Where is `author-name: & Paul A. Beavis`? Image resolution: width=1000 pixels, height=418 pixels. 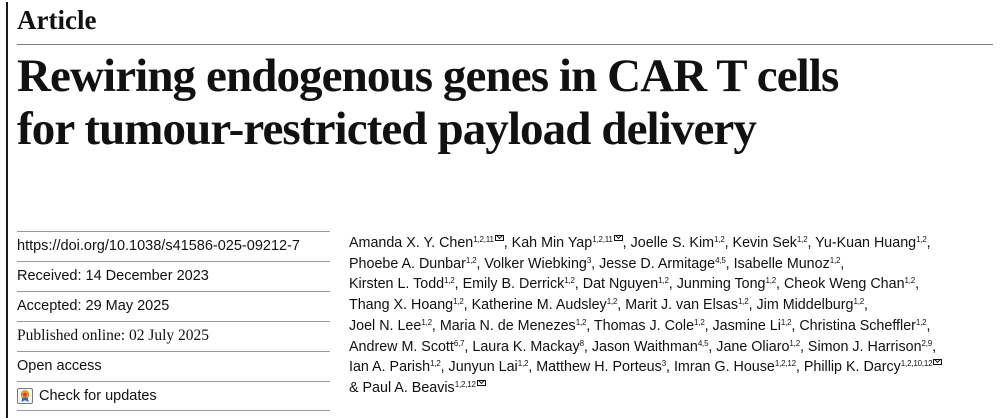
author-name: & Paul A. Beavis is located at coordinates (402, 387).